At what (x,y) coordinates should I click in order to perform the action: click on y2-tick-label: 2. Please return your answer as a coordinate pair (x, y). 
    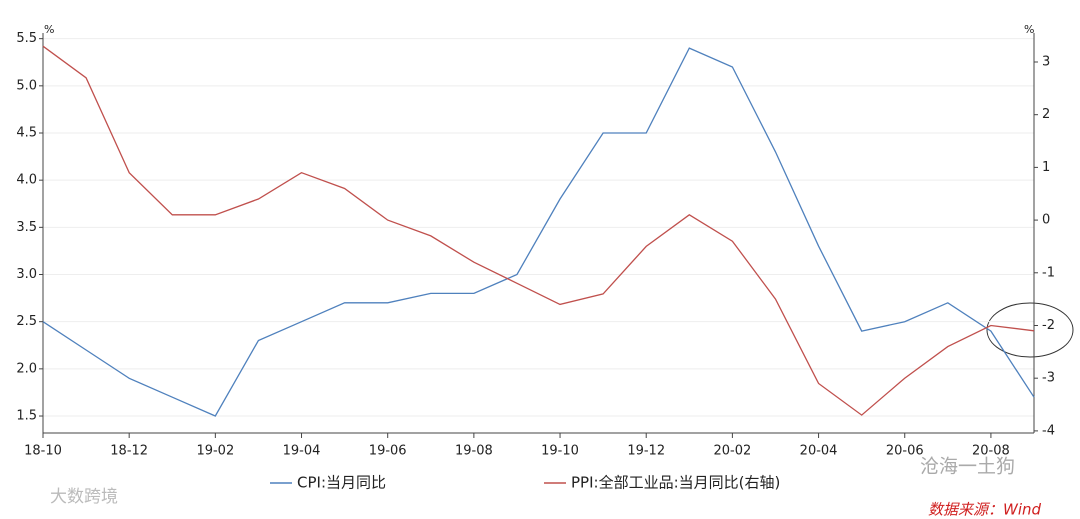
    Looking at the image, I should click on (1046, 114).